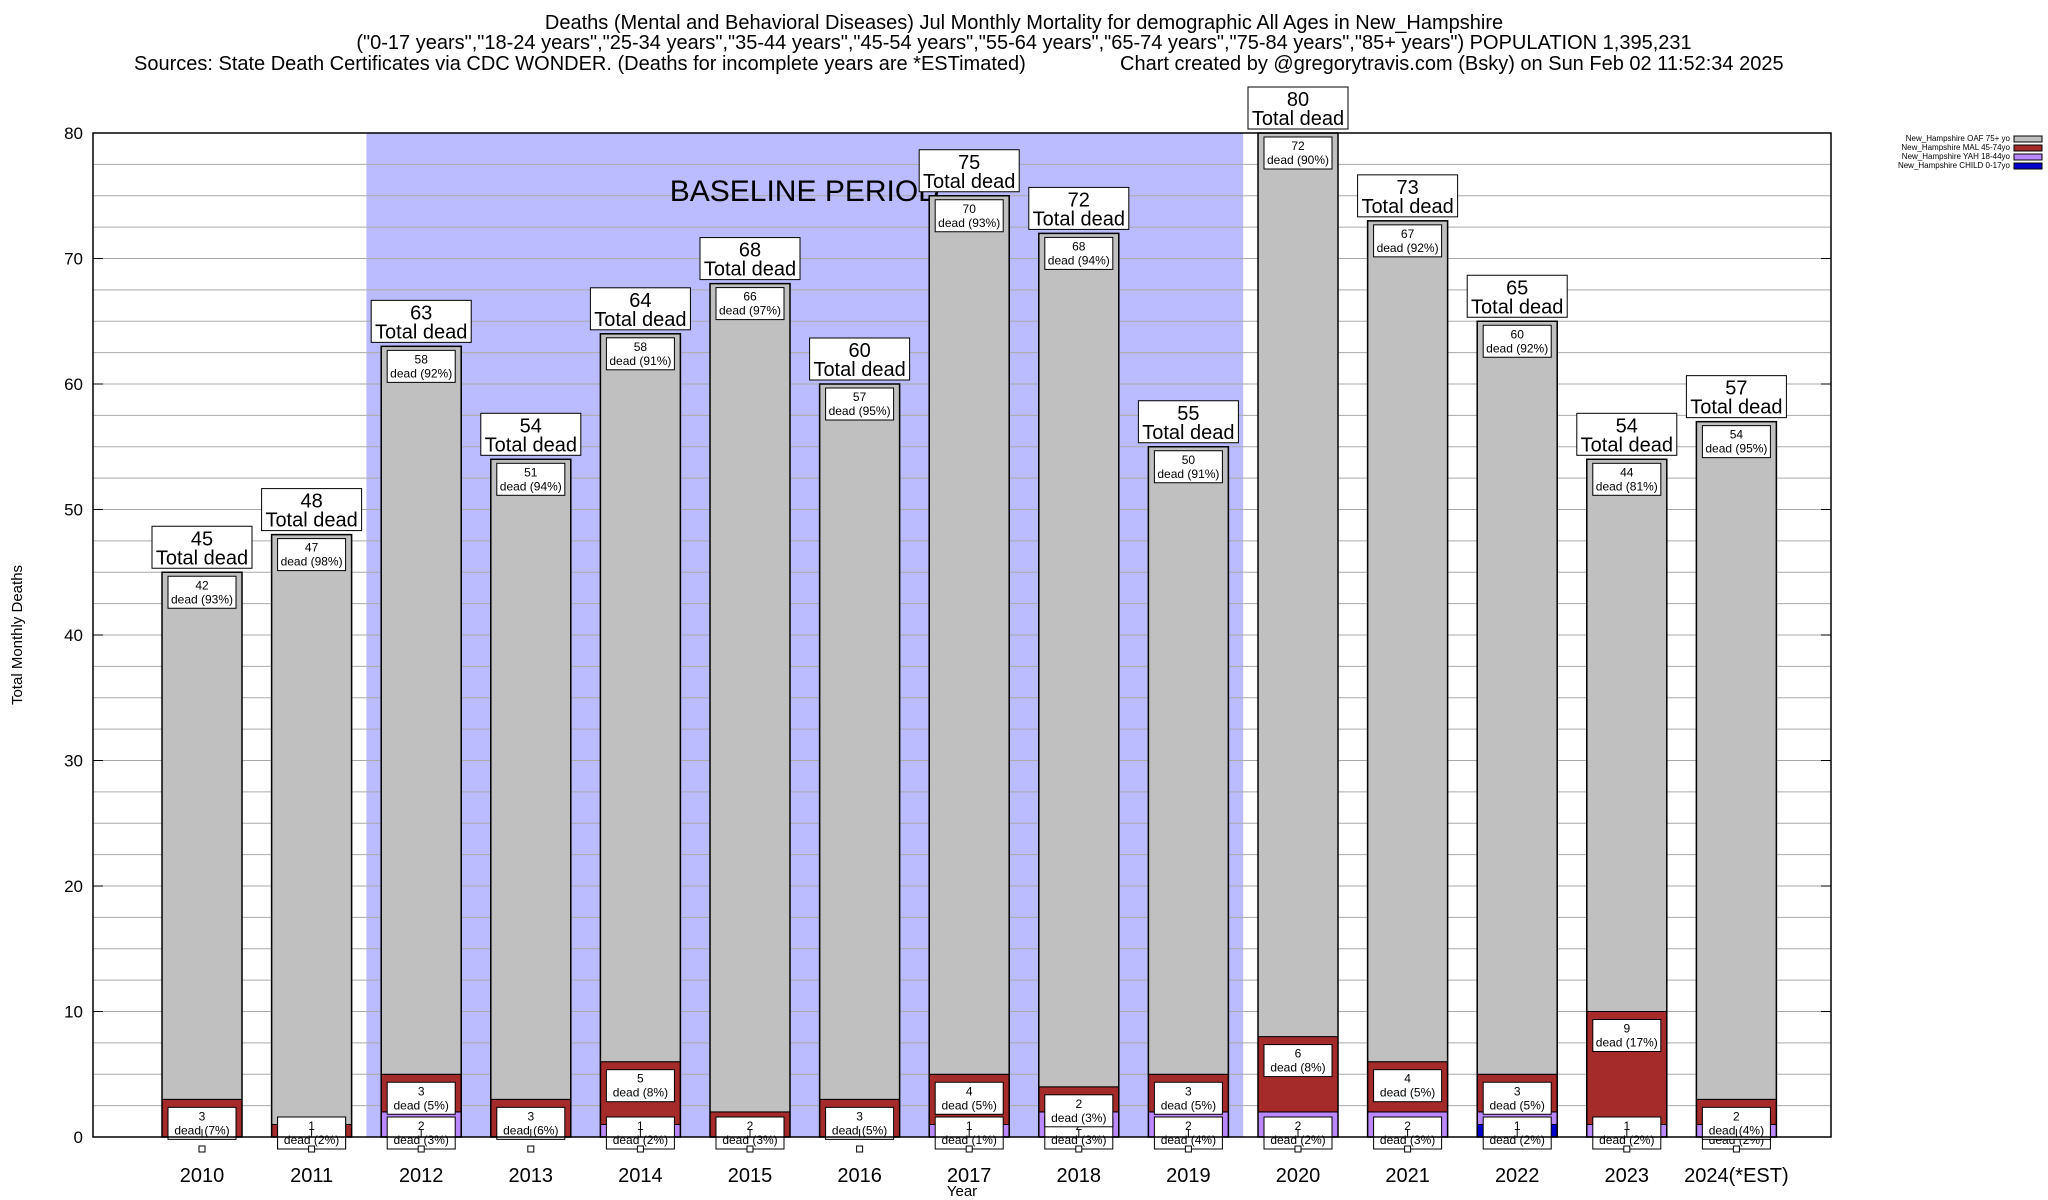 The height and width of the screenshot is (1200, 2048). Describe the element at coordinates (73, 510) in the screenshot. I see `y-tick-label: 50` at that location.